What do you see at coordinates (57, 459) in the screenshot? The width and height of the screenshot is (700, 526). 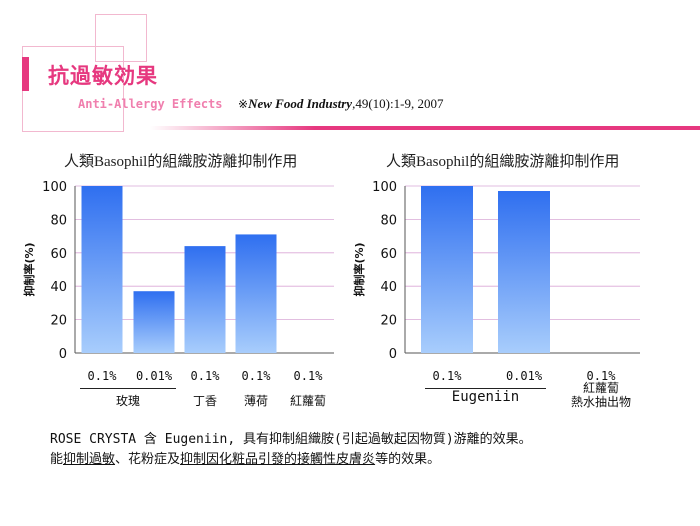 I see `desc-text-a: 能` at bounding box center [57, 459].